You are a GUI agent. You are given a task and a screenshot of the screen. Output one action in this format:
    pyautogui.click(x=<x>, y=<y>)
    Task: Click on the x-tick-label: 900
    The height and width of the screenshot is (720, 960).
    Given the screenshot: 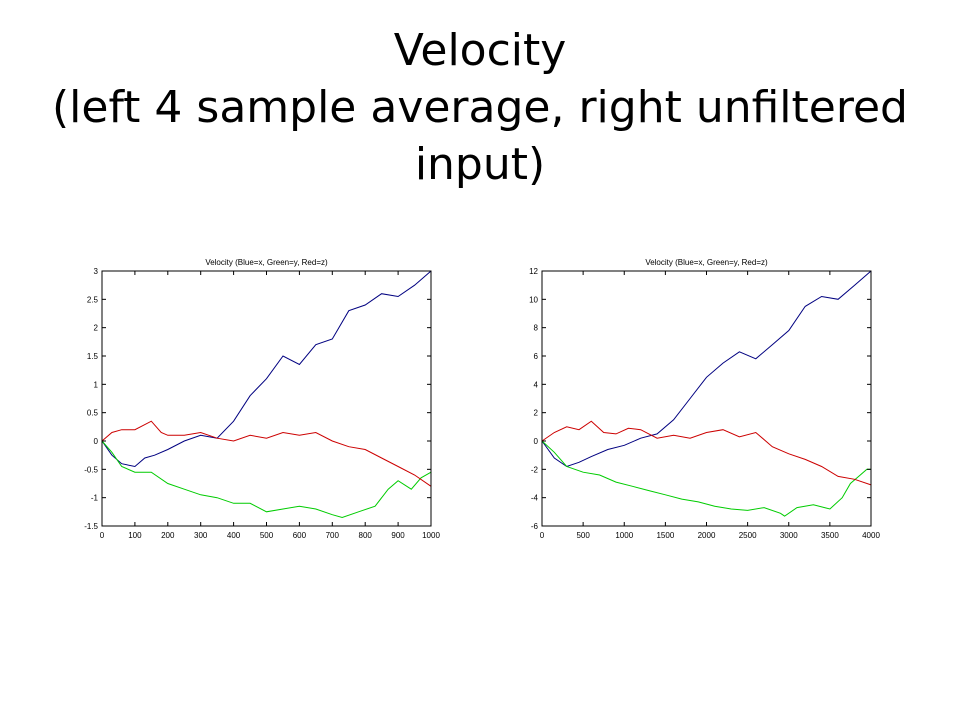 What is the action you would take?
    pyautogui.click(x=398, y=535)
    